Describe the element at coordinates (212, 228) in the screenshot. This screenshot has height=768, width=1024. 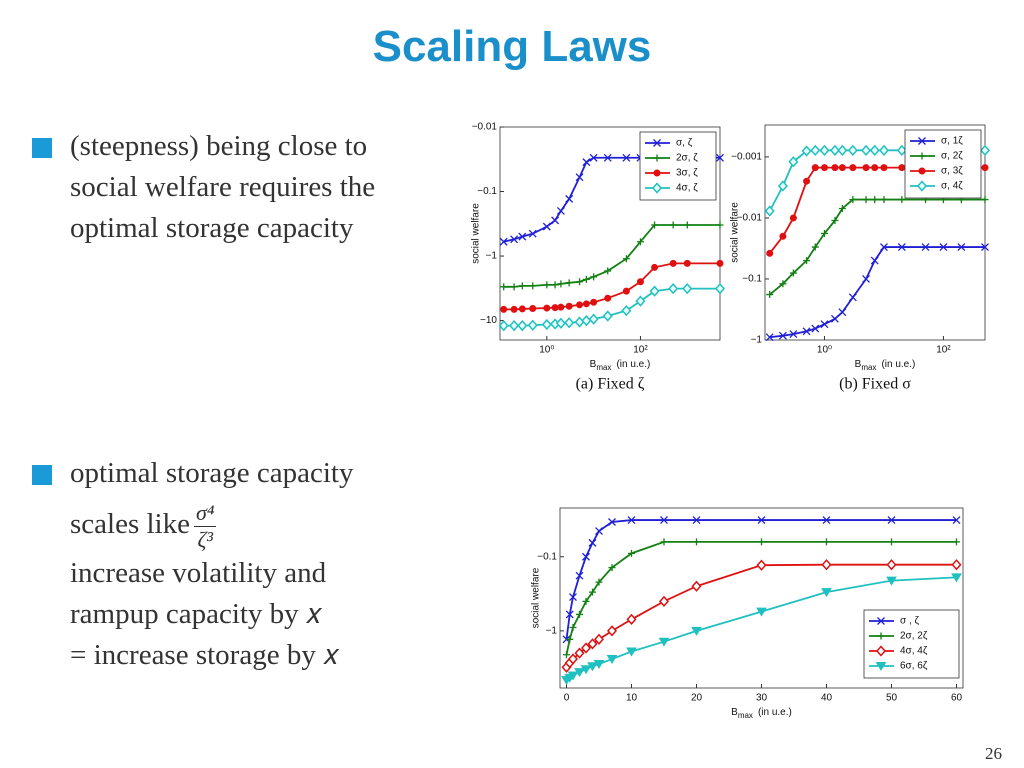
I see `bullet-line: optimal storage capacity` at that location.